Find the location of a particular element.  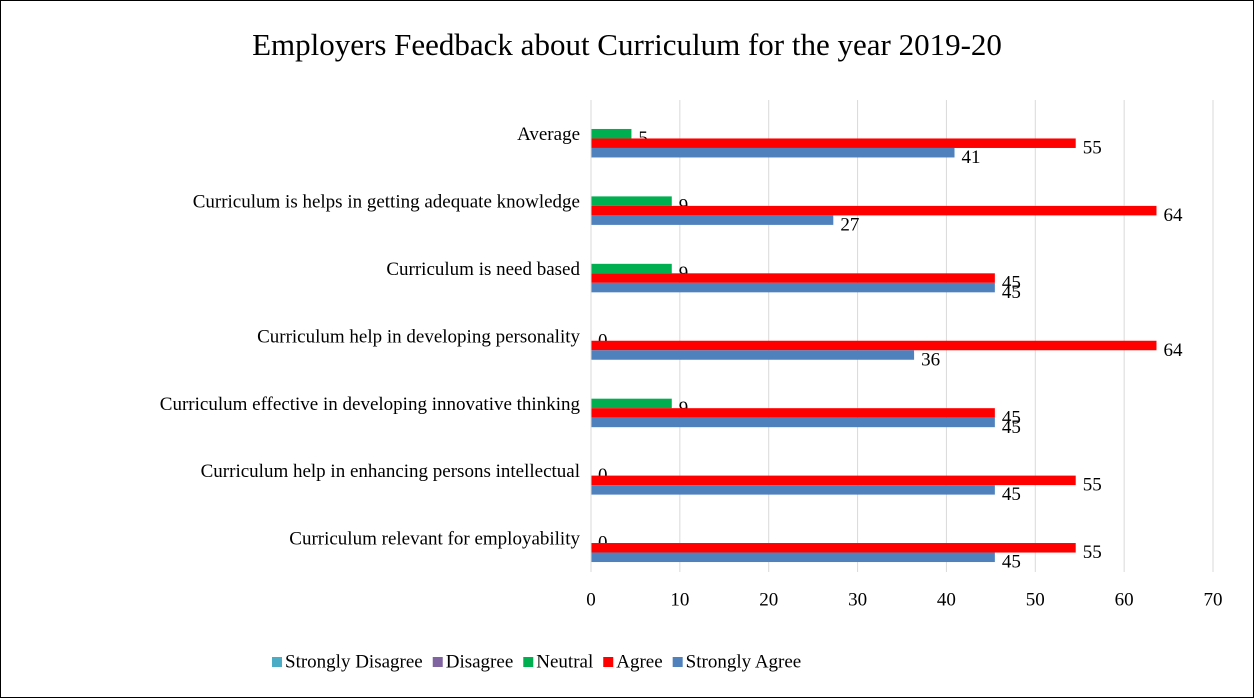

y-tick-label: Average is located at coordinates (548, 134).